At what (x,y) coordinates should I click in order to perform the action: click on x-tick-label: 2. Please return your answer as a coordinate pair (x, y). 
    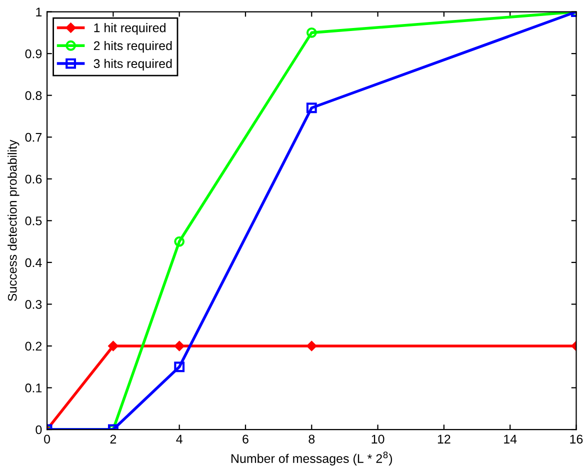
    Looking at the image, I should click on (113, 439).